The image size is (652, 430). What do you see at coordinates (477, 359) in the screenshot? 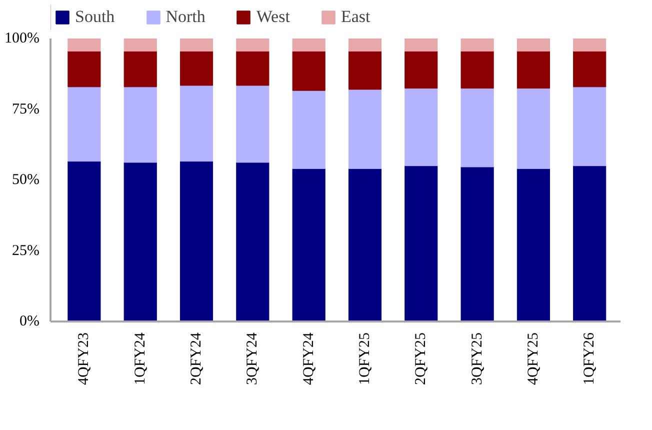
I see `x-tick-label: 3QFY25` at bounding box center [477, 359].